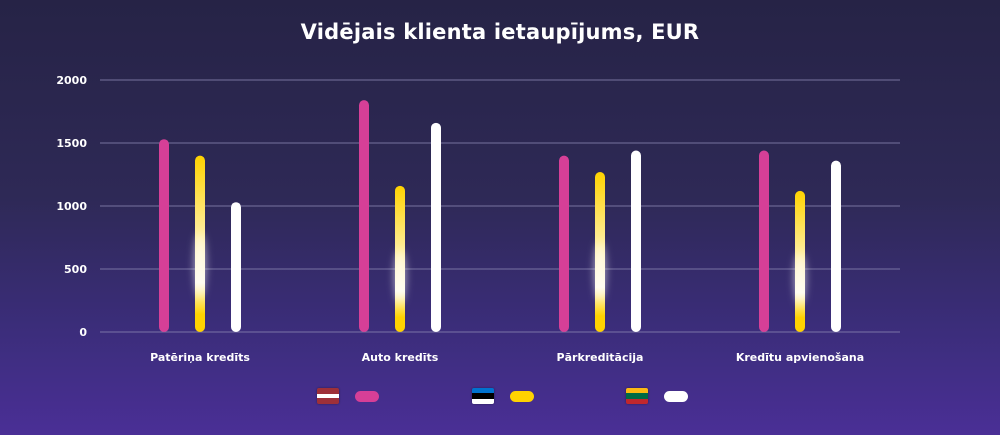 The height and width of the screenshot is (435, 1000). Describe the element at coordinates (367, 396) in the screenshot. I see `legend-swatch-latvia` at that location.